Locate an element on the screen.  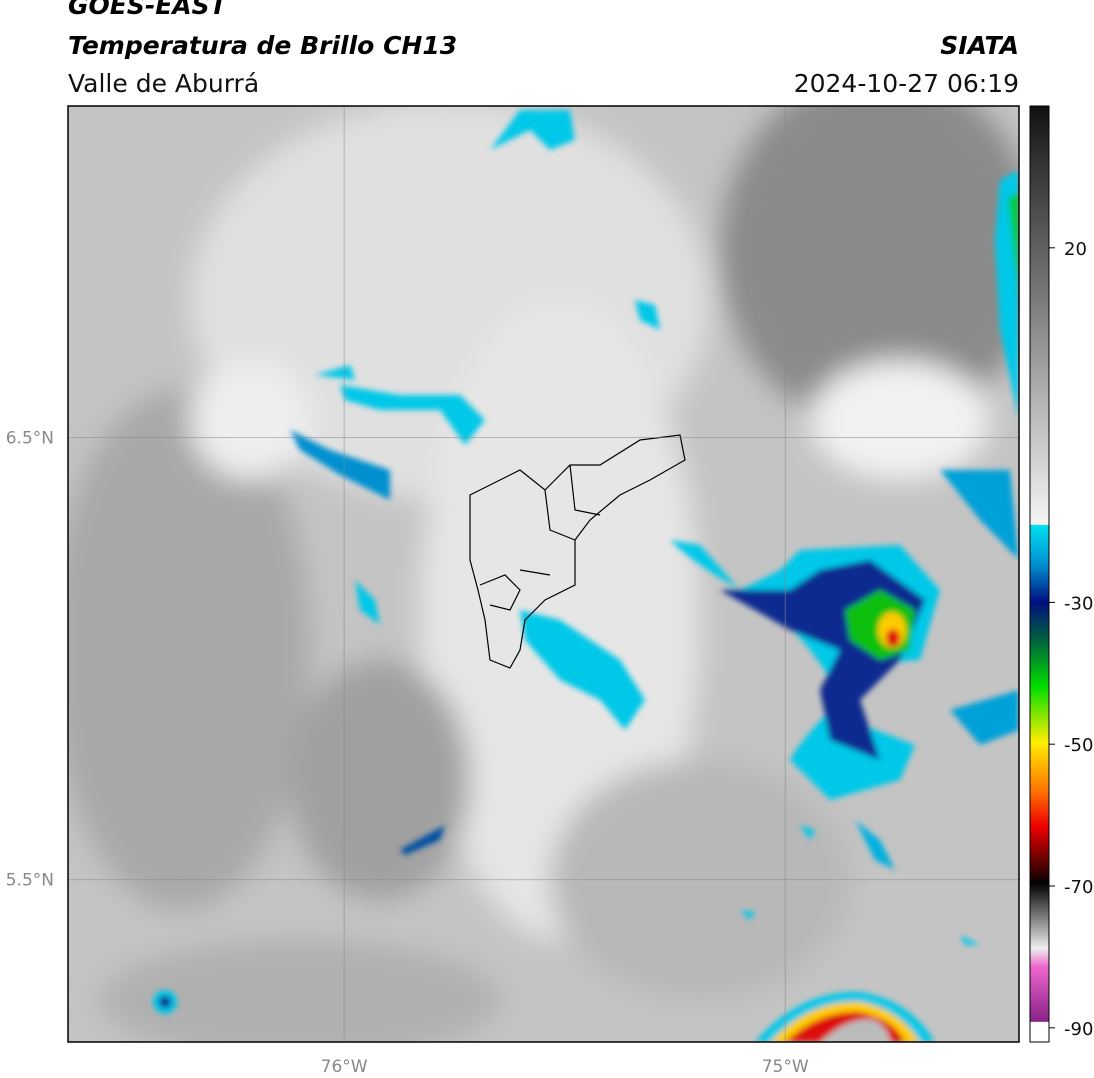
x-tick-label: 76°W is located at coordinates (344, 1067).